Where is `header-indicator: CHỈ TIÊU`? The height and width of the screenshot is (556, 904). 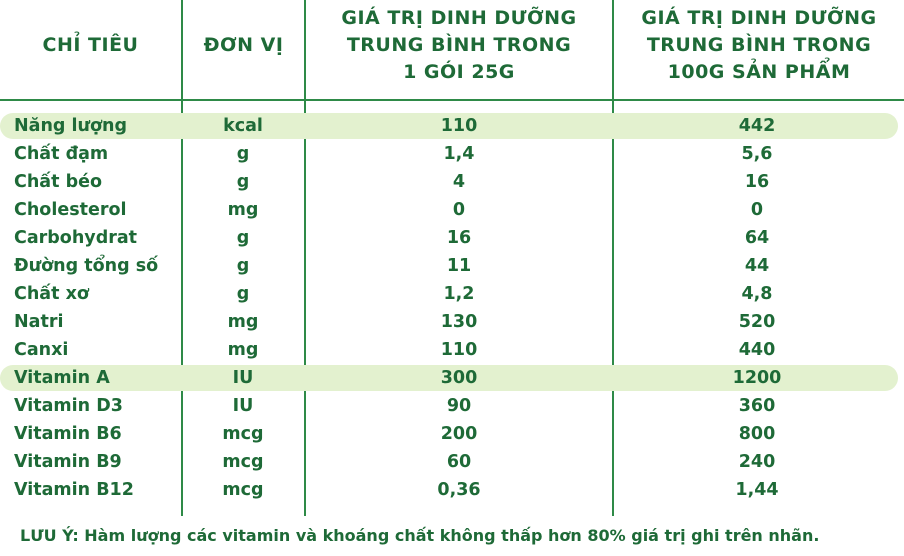
header-indicator: CHỈ TIÊU is located at coordinates (90, 45).